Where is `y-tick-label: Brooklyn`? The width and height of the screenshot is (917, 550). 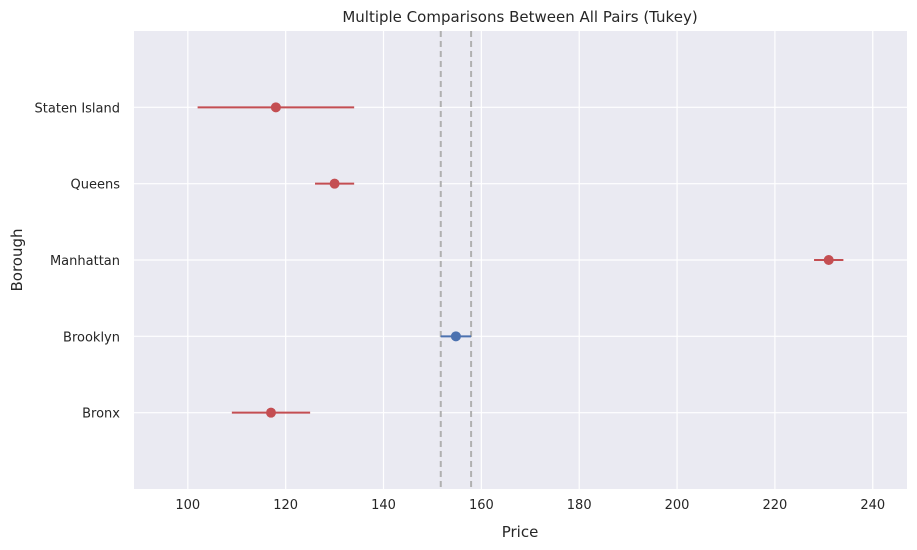 y-tick-label: Brooklyn is located at coordinates (91, 337).